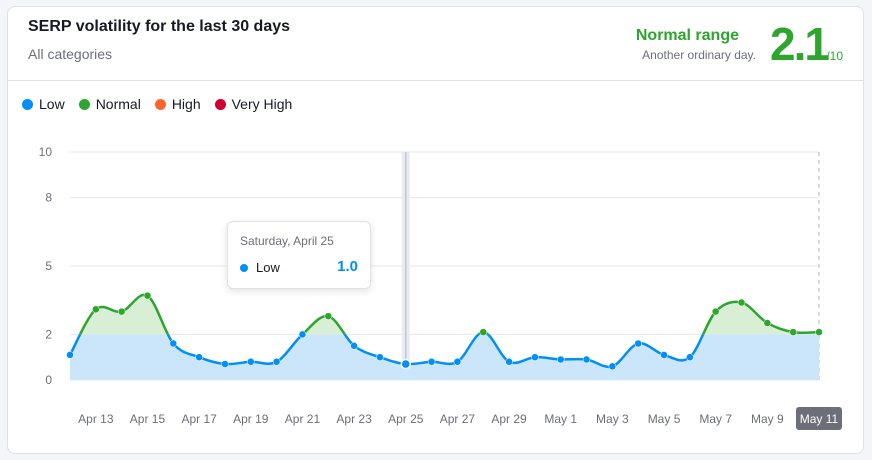  Describe the element at coordinates (458, 419) in the screenshot. I see `x-tick-label: Apr 27` at that location.